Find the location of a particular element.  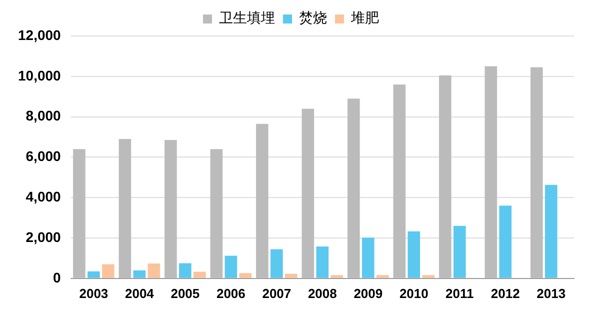

x-tick-label: 2011 is located at coordinates (460, 293).